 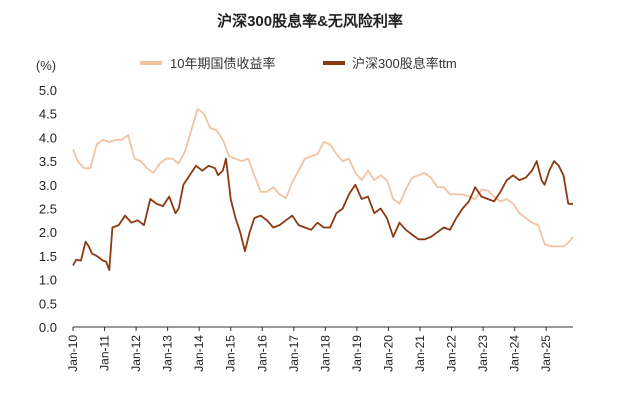 I want to click on y-unit-label: (%), so click(x=46, y=65).